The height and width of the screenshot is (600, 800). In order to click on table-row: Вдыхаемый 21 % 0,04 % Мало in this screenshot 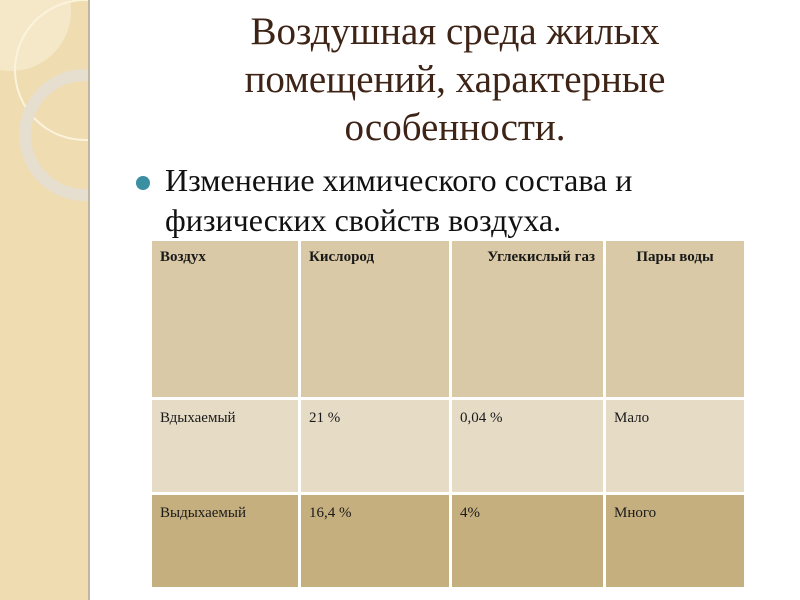, I will do `click(448, 446)`.